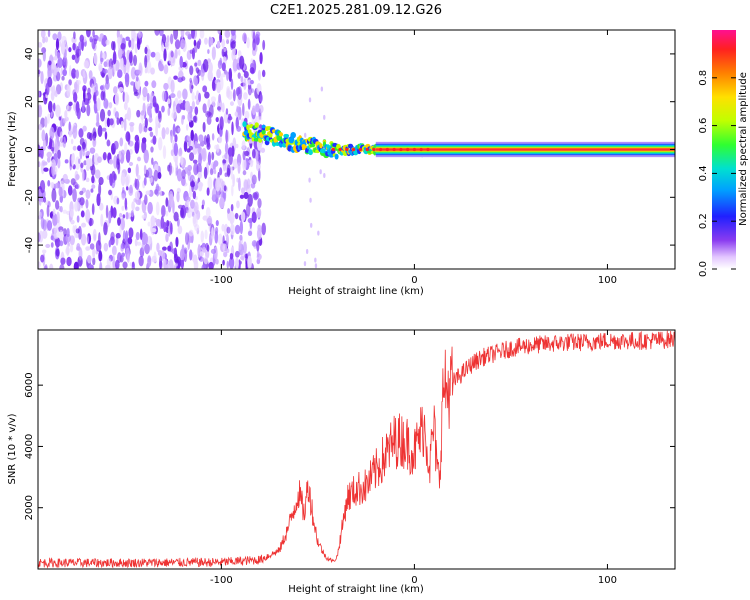 Image resolution: width=750 pixels, height=600 pixels. I want to click on colorbar-tick-label: 0.6, so click(703, 126).